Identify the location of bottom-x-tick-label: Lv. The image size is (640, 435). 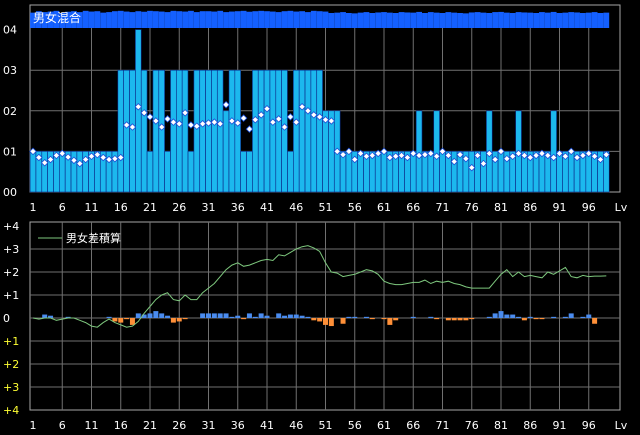
(621, 425).